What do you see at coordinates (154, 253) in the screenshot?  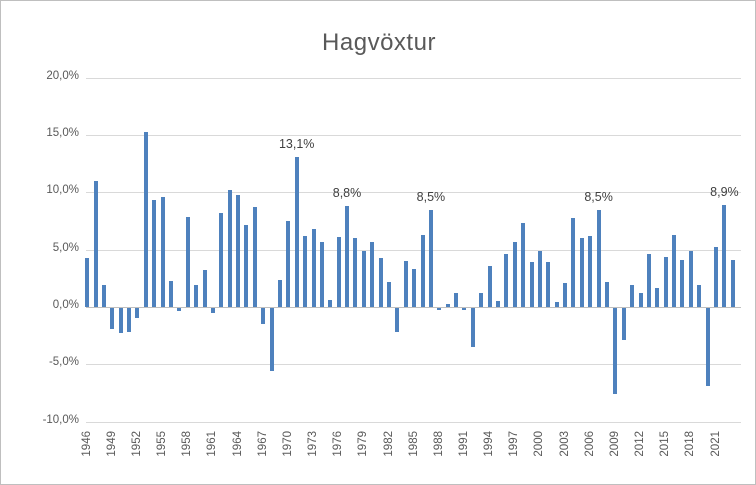 I see `bar-1954` at bounding box center [154, 253].